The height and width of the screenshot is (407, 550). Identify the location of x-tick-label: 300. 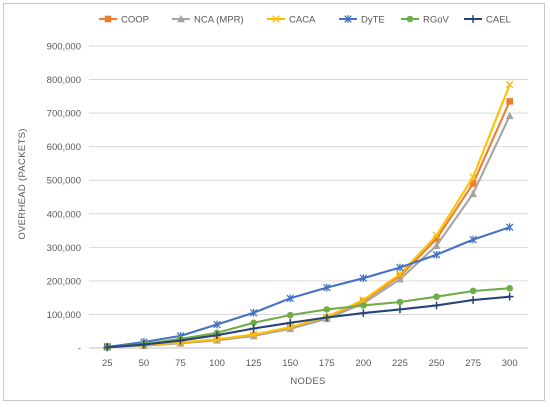
(510, 363).